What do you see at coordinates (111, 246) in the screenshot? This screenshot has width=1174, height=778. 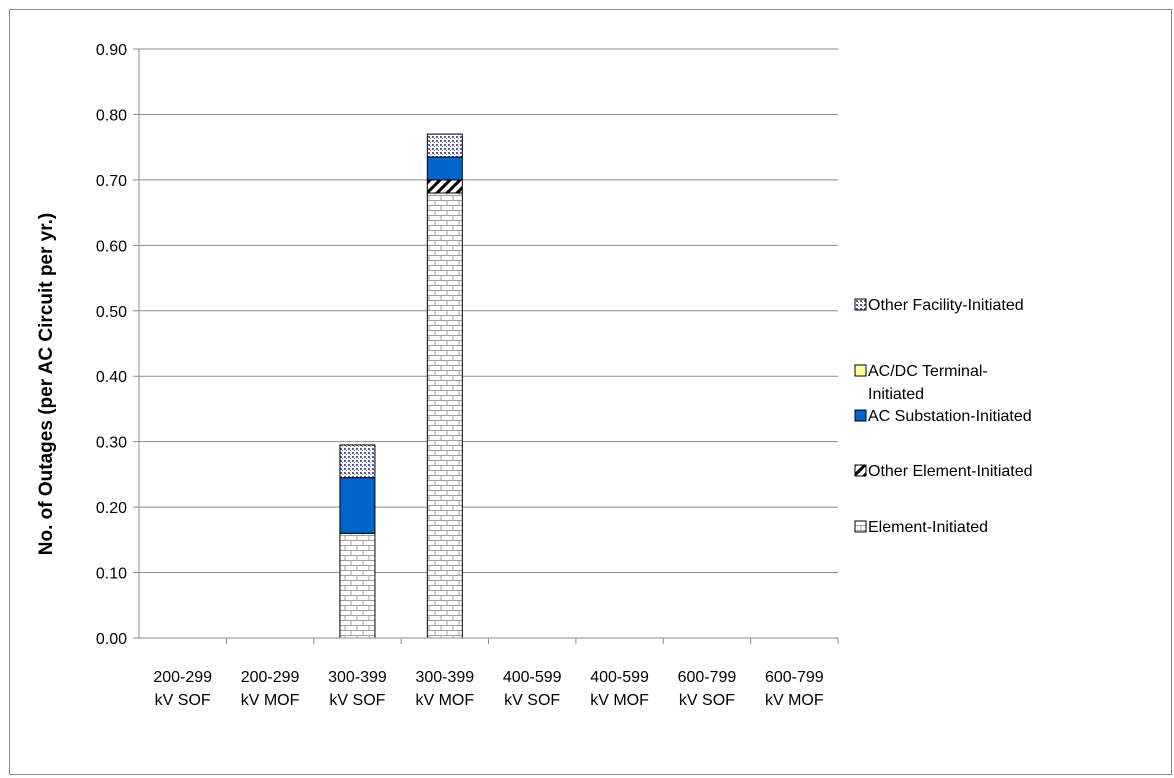 I see `y-tick-label: 0.60` at bounding box center [111, 246].